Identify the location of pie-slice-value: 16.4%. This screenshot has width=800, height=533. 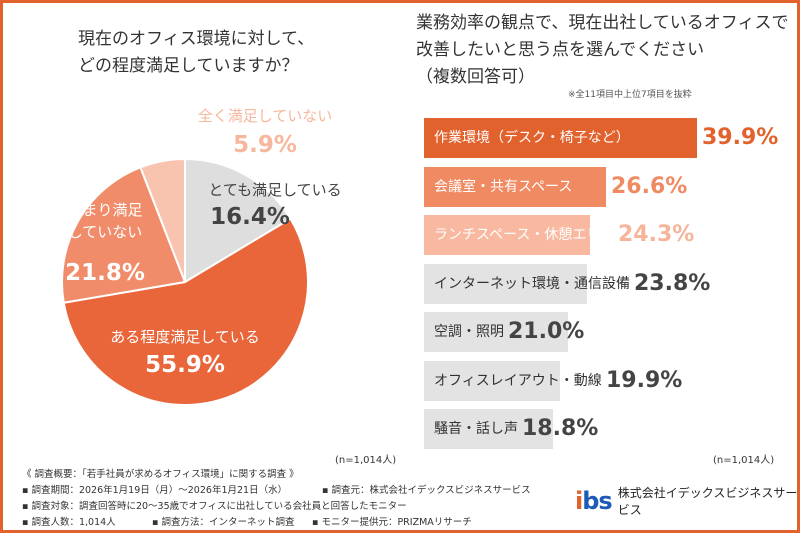
(250, 217).